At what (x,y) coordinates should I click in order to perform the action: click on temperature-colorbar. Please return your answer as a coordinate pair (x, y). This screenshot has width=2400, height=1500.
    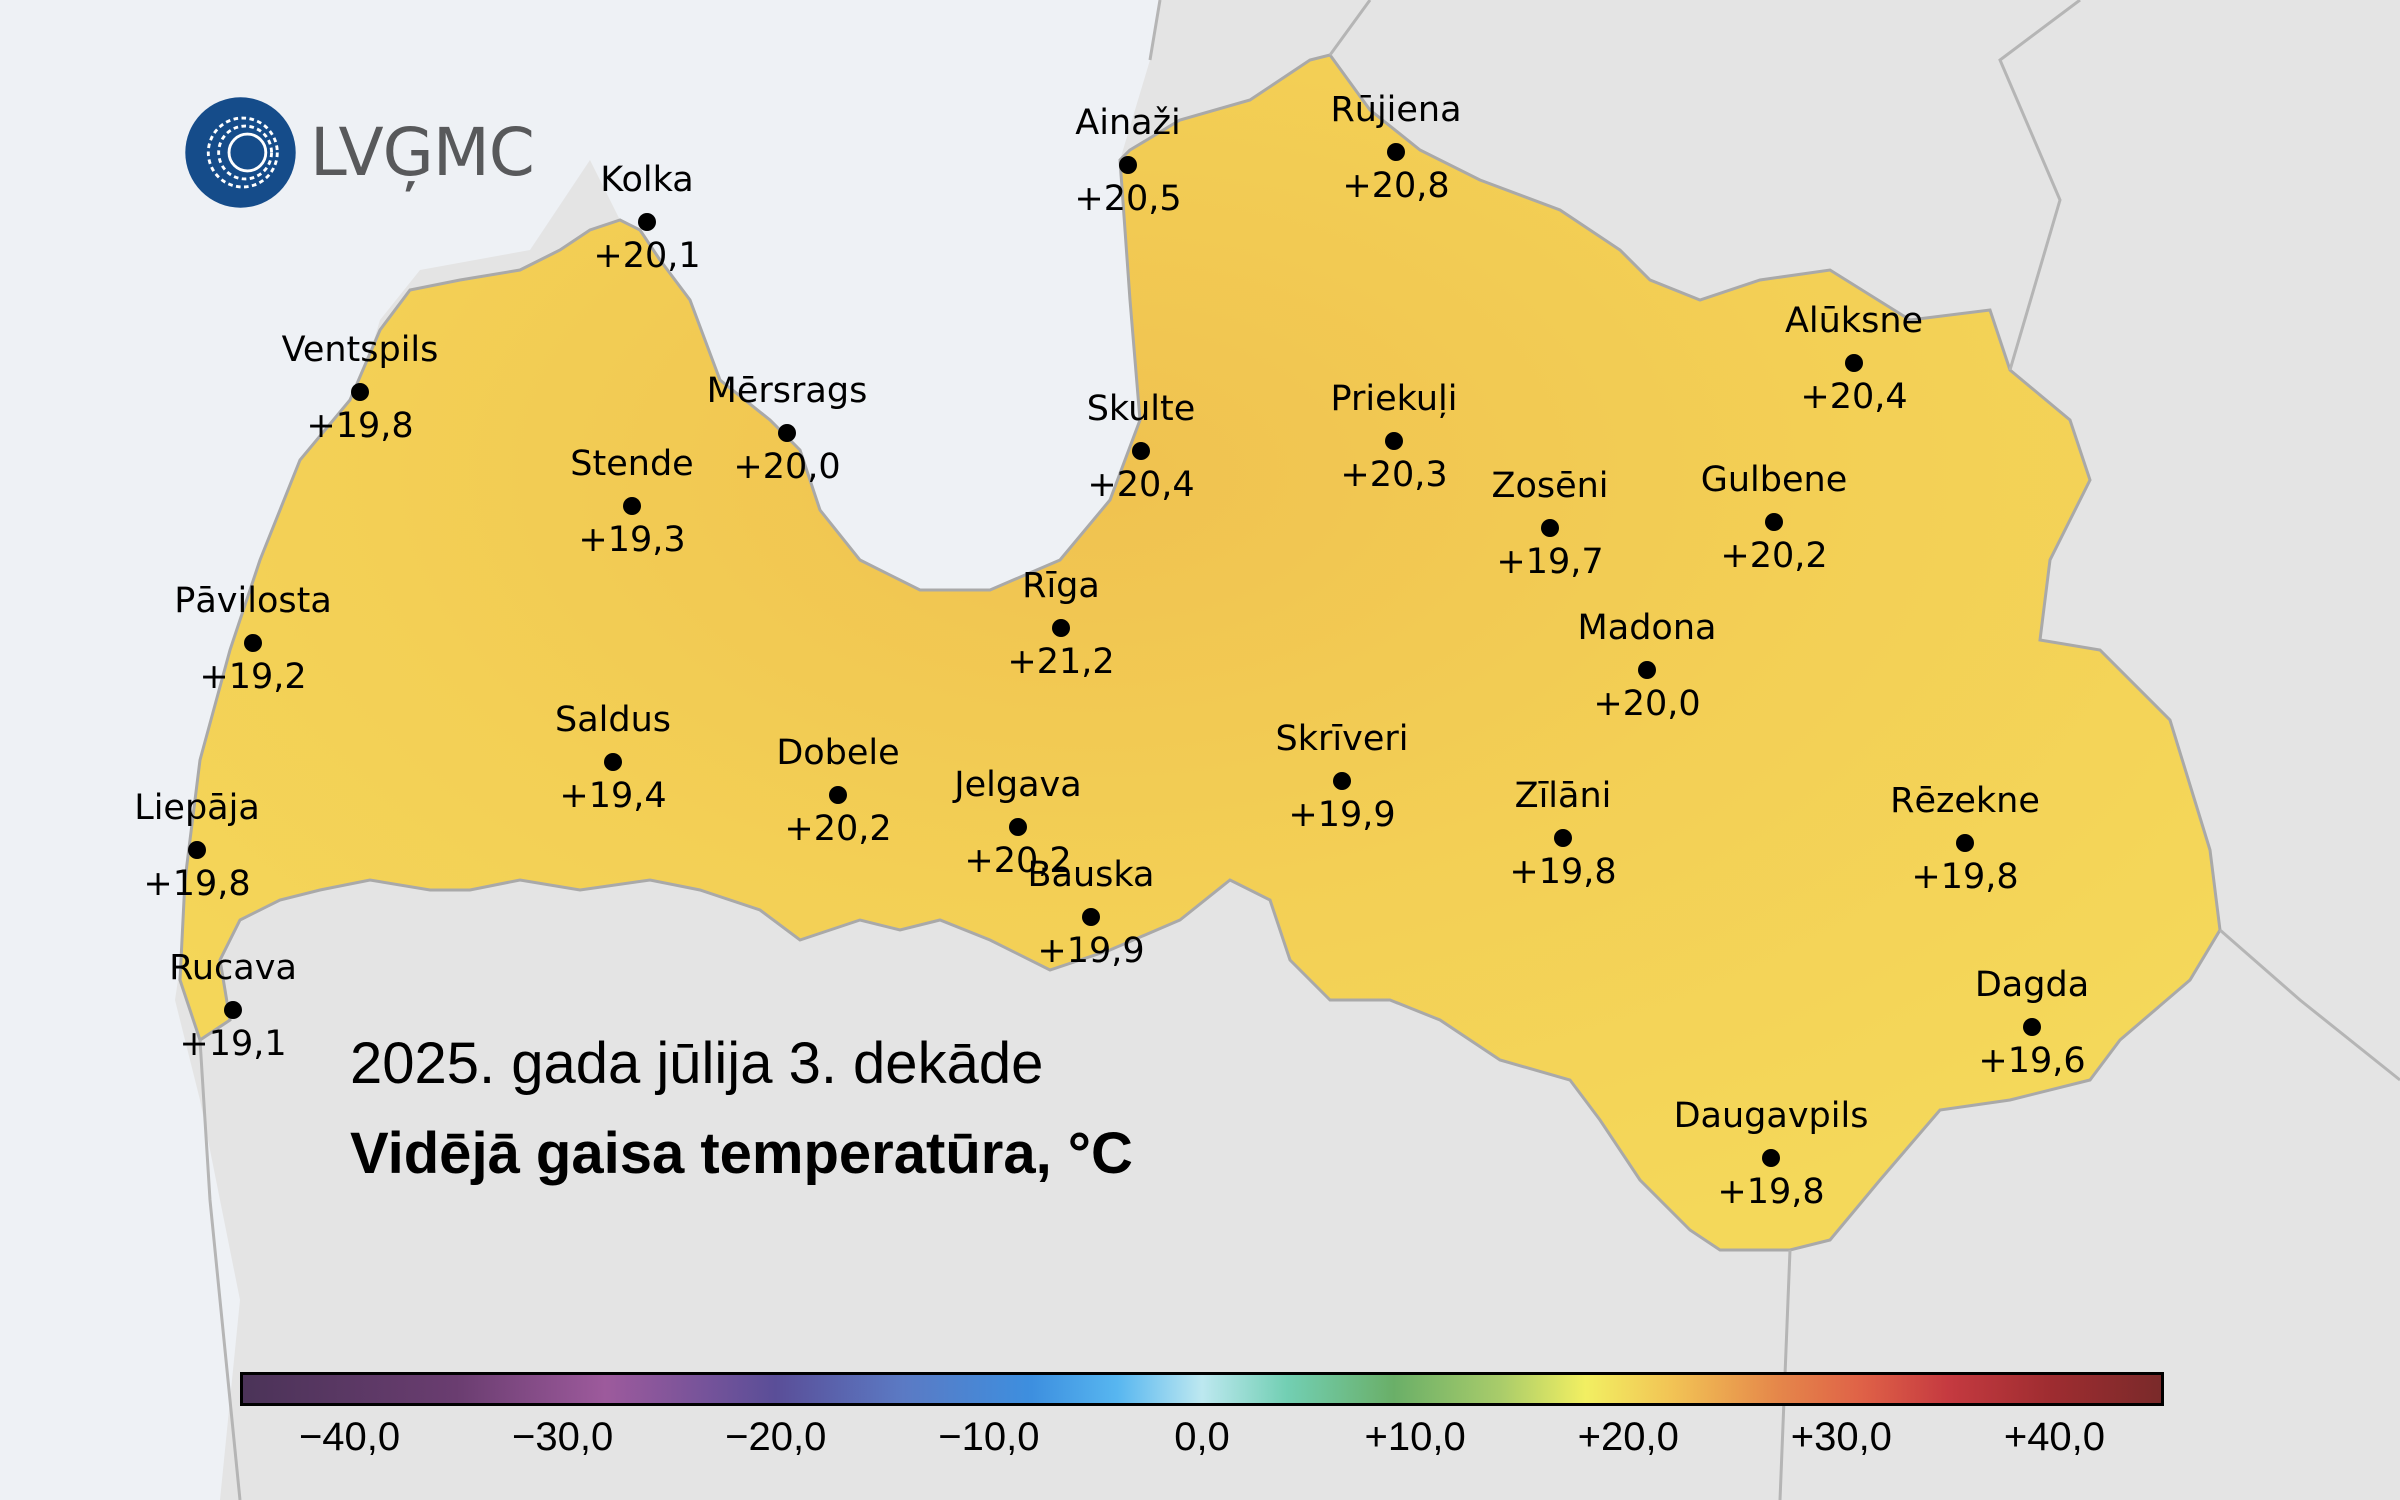
    Looking at the image, I should click on (1202, 1389).